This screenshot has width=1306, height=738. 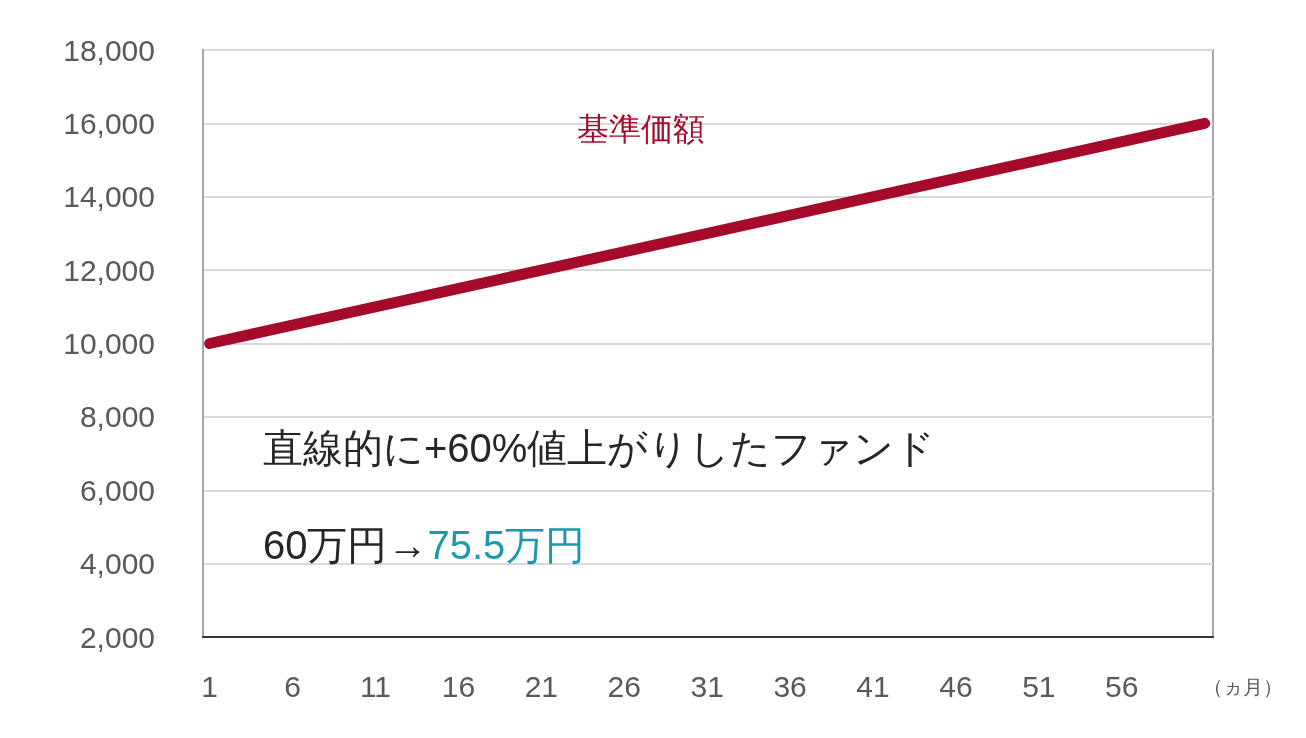 What do you see at coordinates (707, 686) in the screenshot?
I see `x-tick-label: 31` at bounding box center [707, 686].